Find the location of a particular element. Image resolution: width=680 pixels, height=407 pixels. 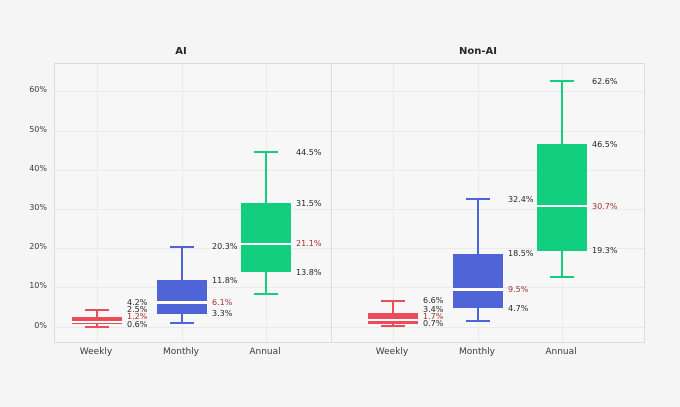

y-tick-label: 40% is located at coordinates (38, 168).